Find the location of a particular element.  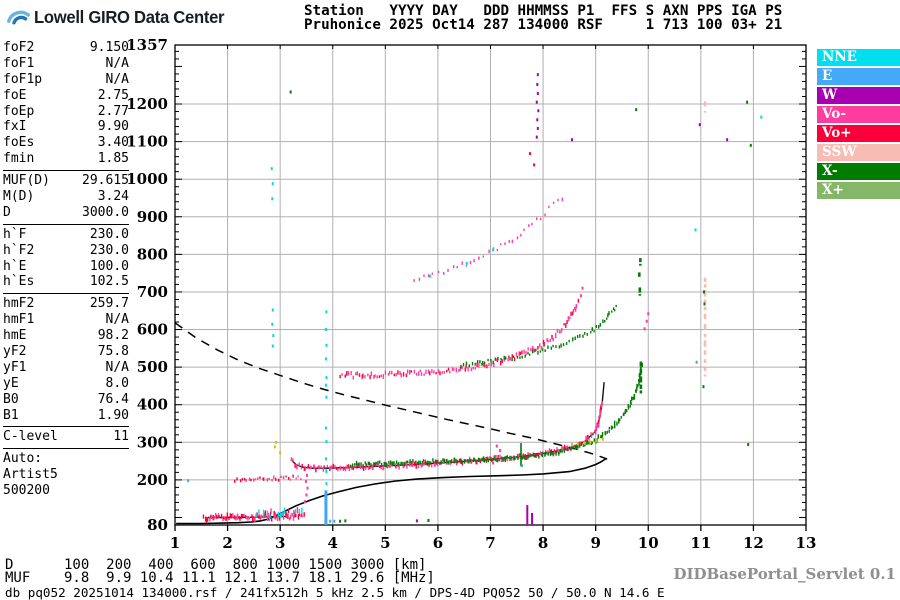

parameter-row: fxI 9.90 is located at coordinates (66, 127).